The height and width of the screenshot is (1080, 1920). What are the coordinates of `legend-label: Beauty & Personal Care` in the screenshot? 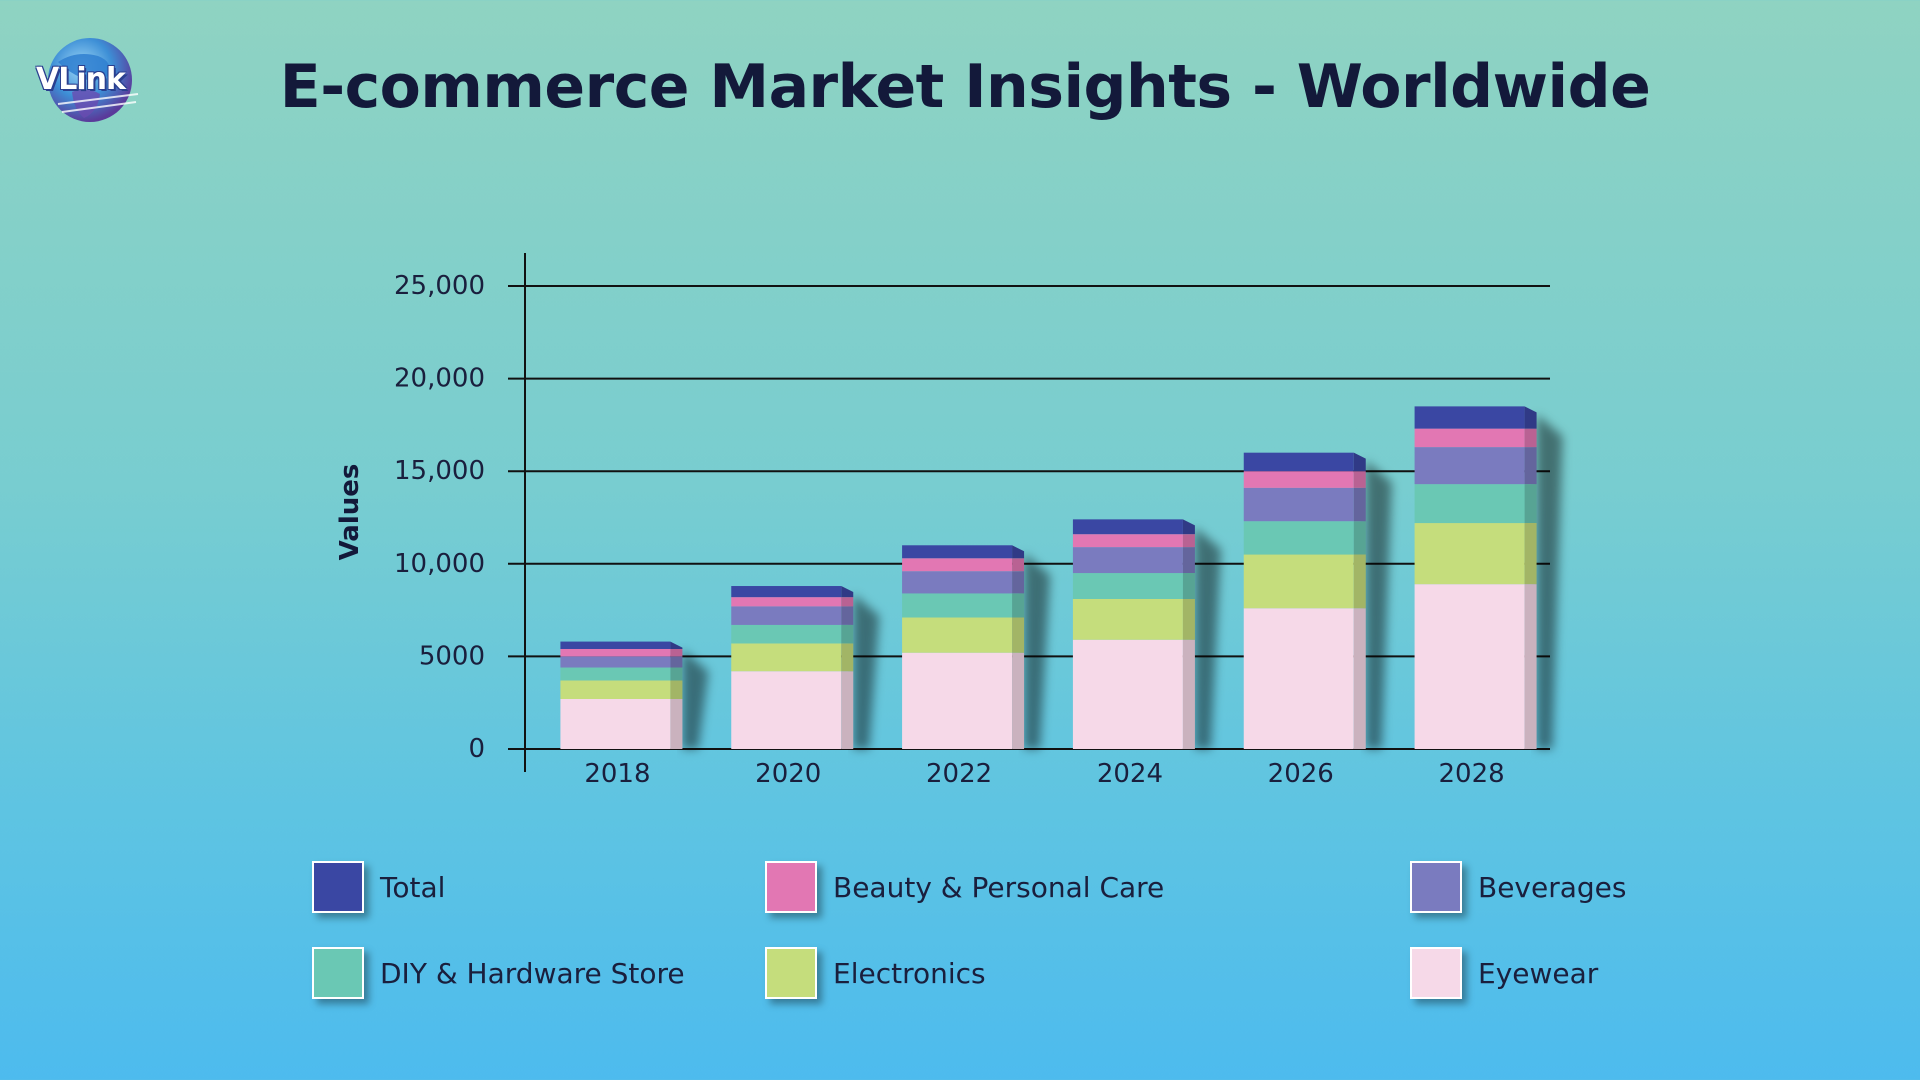 It's located at (999, 887).